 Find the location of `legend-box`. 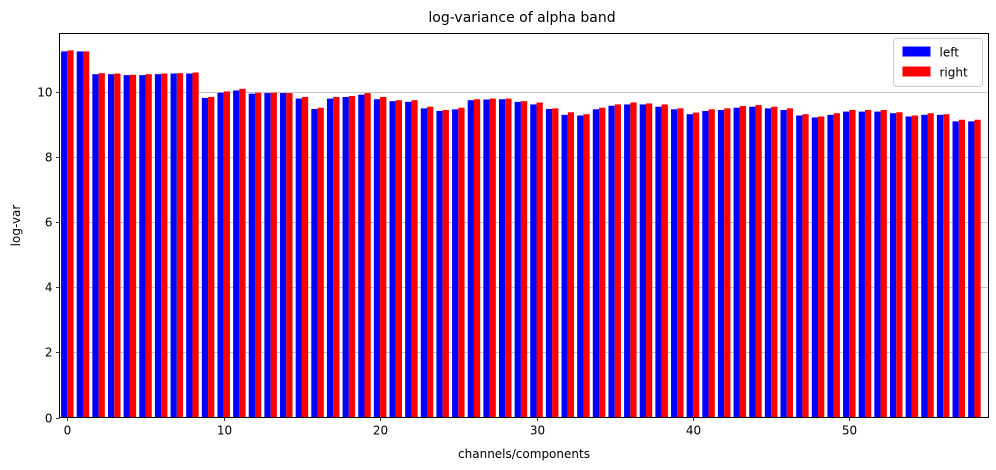

legend-box is located at coordinates (938, 62).